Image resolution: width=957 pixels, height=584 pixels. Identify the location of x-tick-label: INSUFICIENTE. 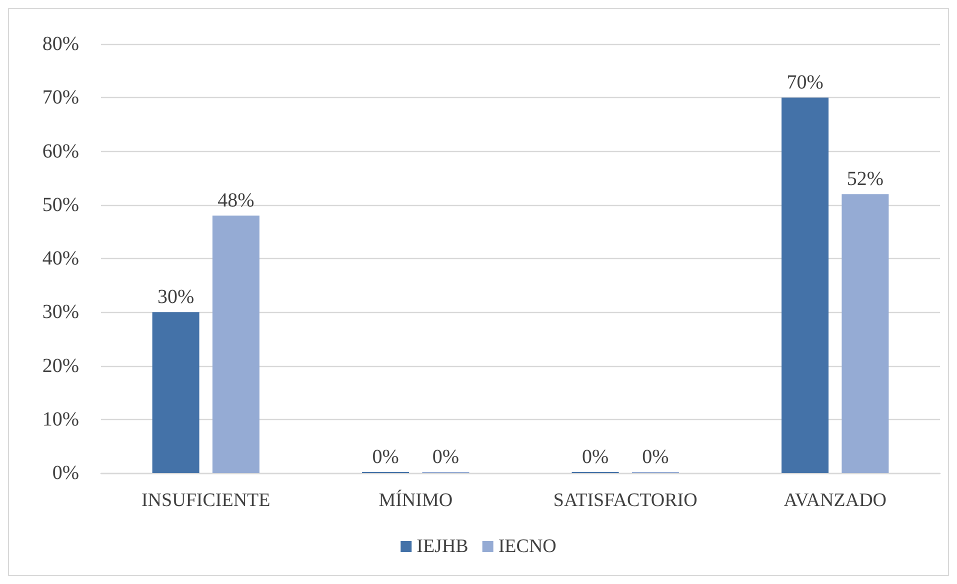
(205, 500).